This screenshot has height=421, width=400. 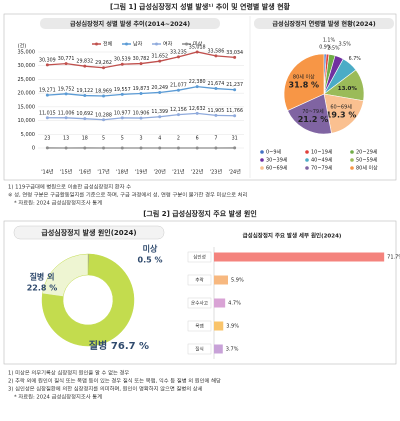 What do you see at coordinates (84, 114) in the screenshot?
I see `data-label: 10,692` at bounding box center [84, 114].